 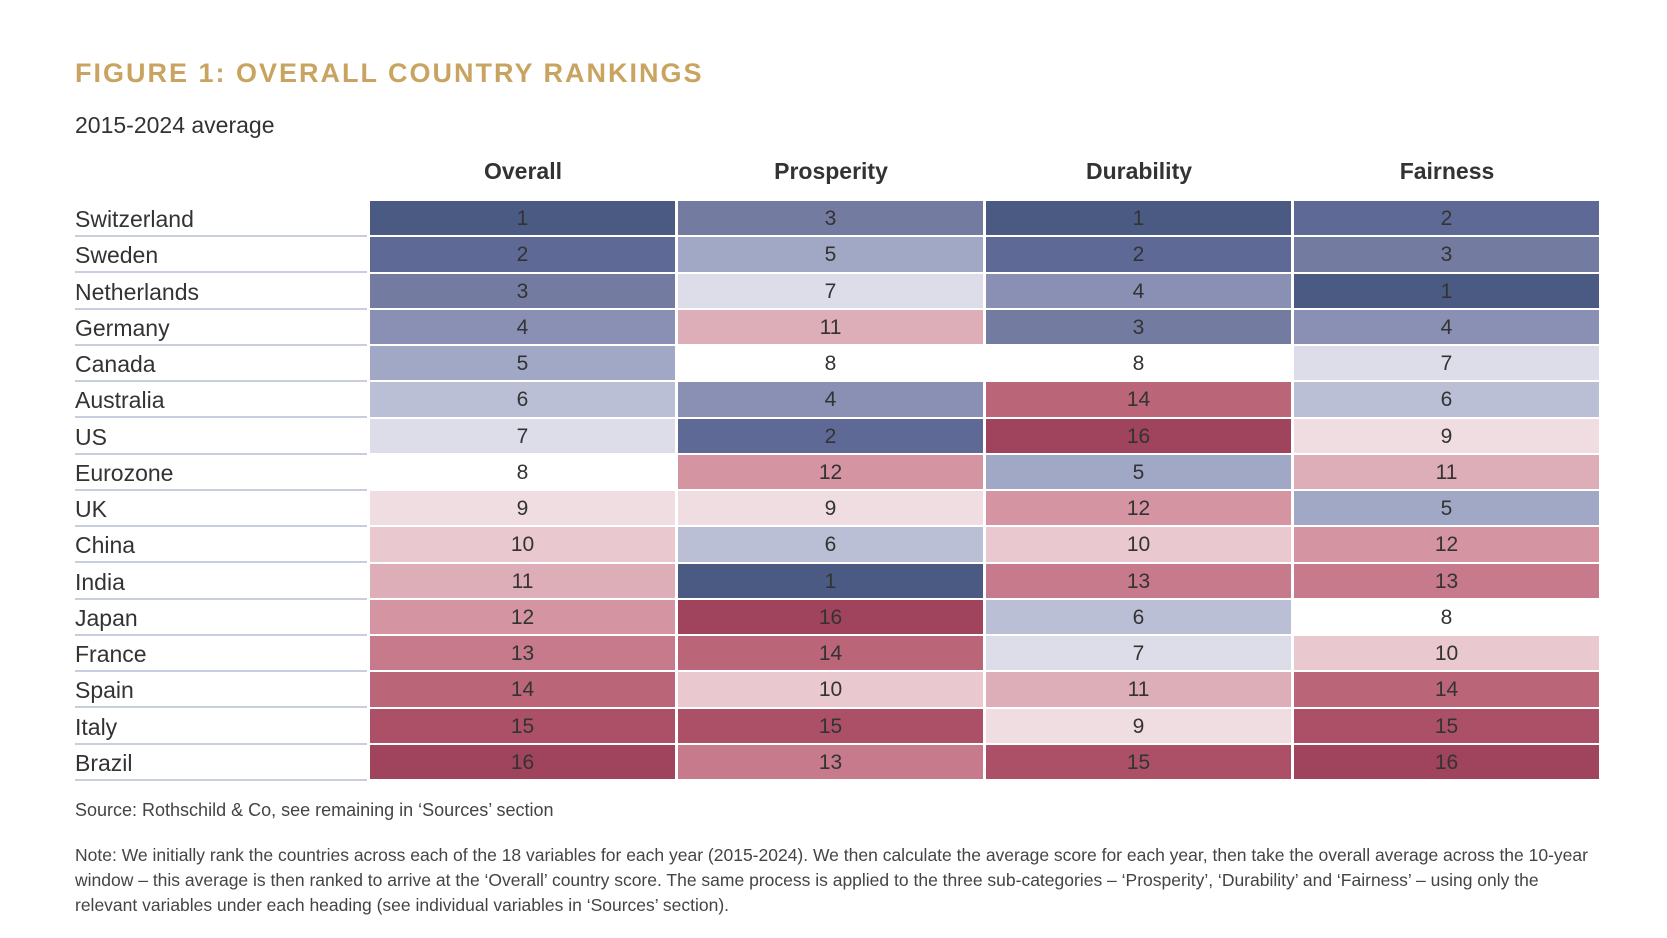 What do you see at coordinates (522, 653) in the screenshot?
I see `heatmap-cell-overall: 13` at bounding box center [522, 653].